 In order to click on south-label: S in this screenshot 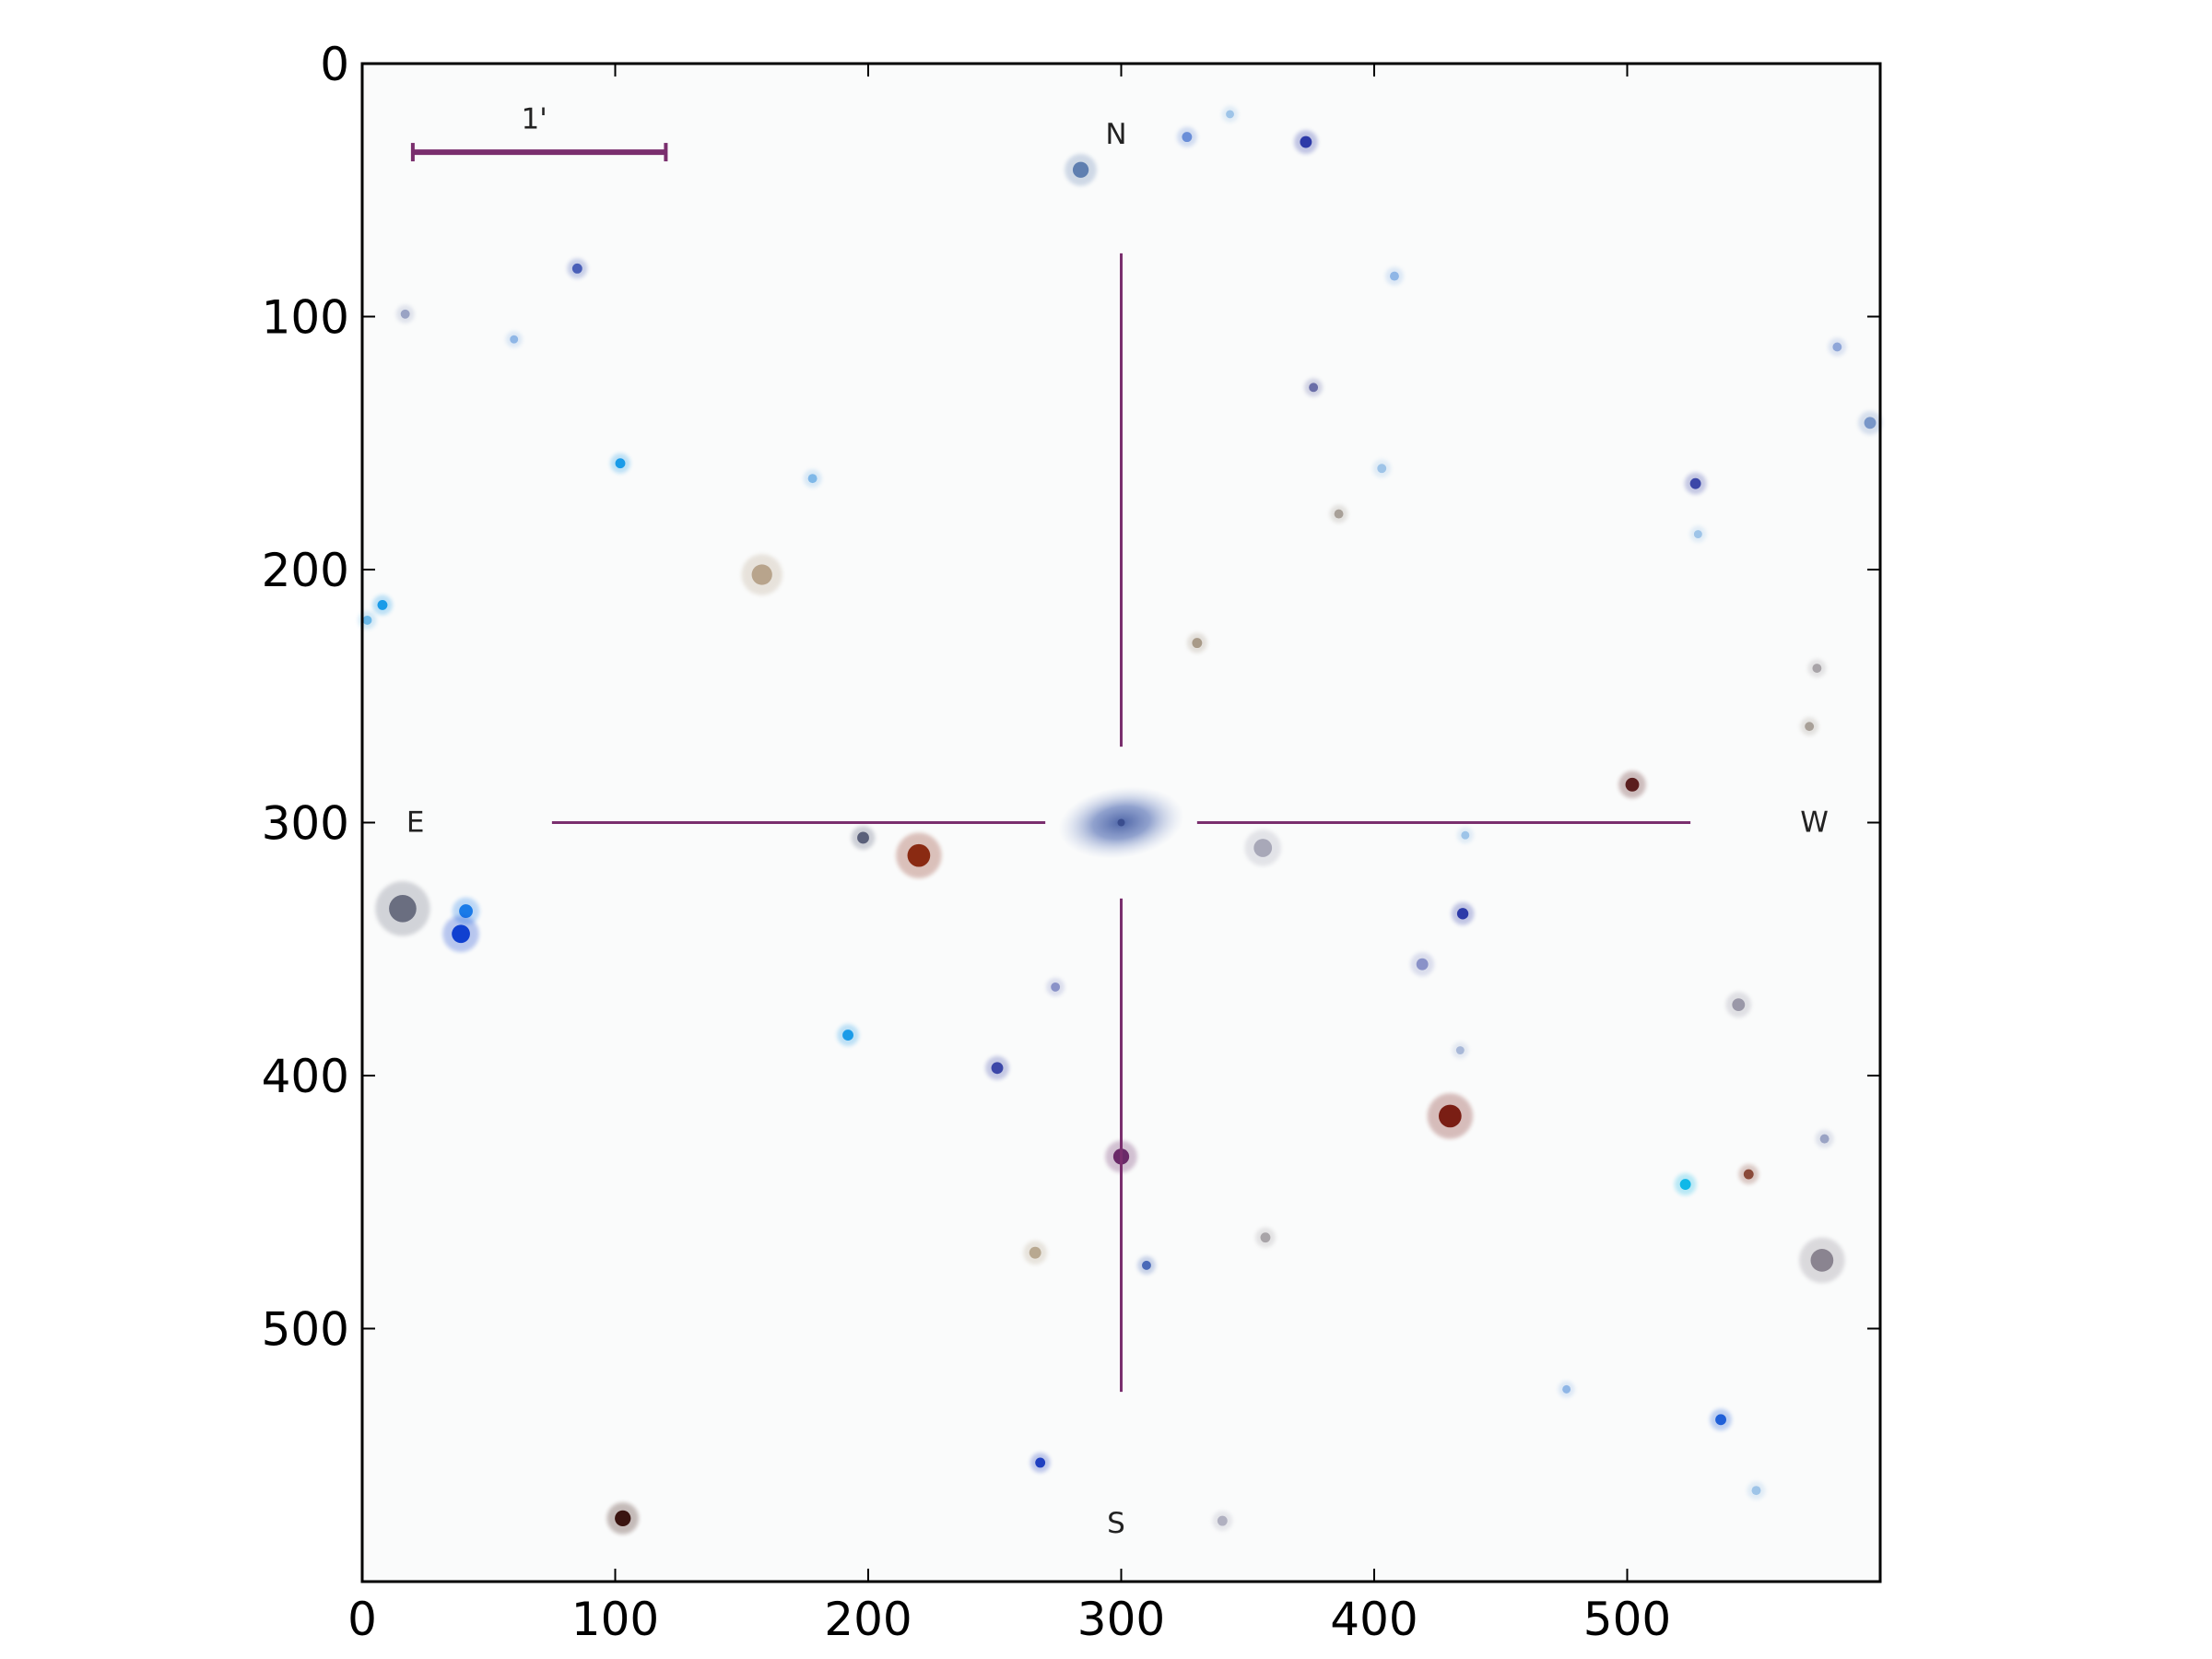, I will do `click(1116, 1523)`.